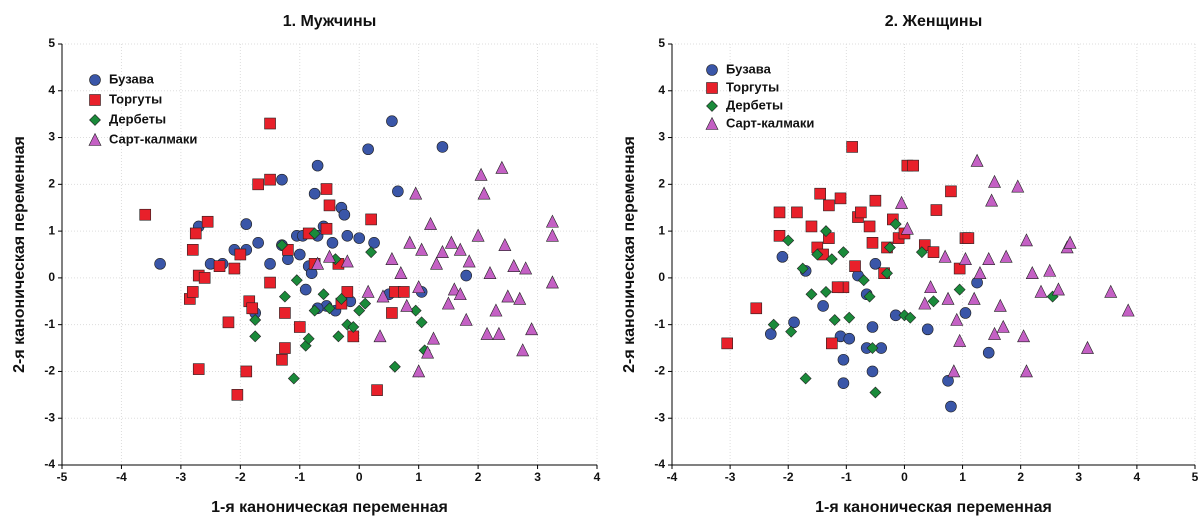  Describe the element at coordinates (730, 477) in the screenshot. I see `x-tick-label: -3` at that location.